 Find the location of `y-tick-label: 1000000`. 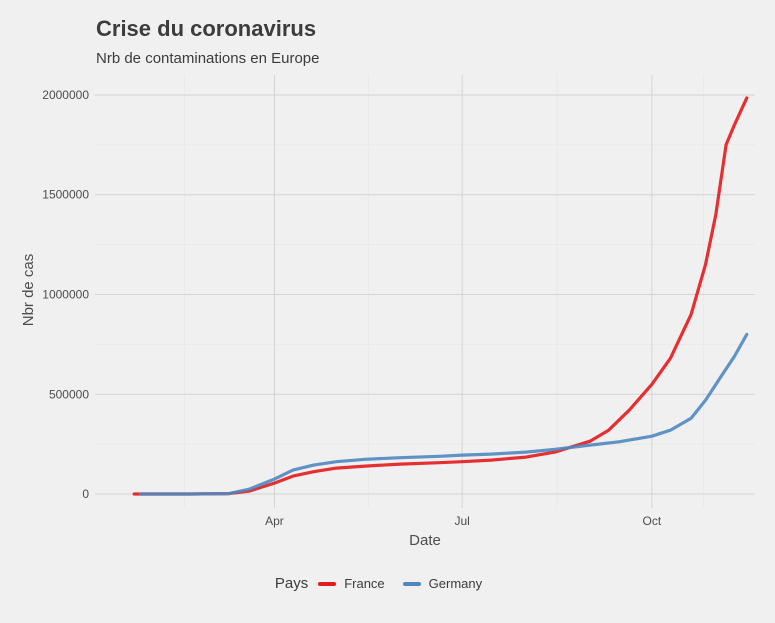

y-tick-label: 1000000 is located at coordinates (65, 294).